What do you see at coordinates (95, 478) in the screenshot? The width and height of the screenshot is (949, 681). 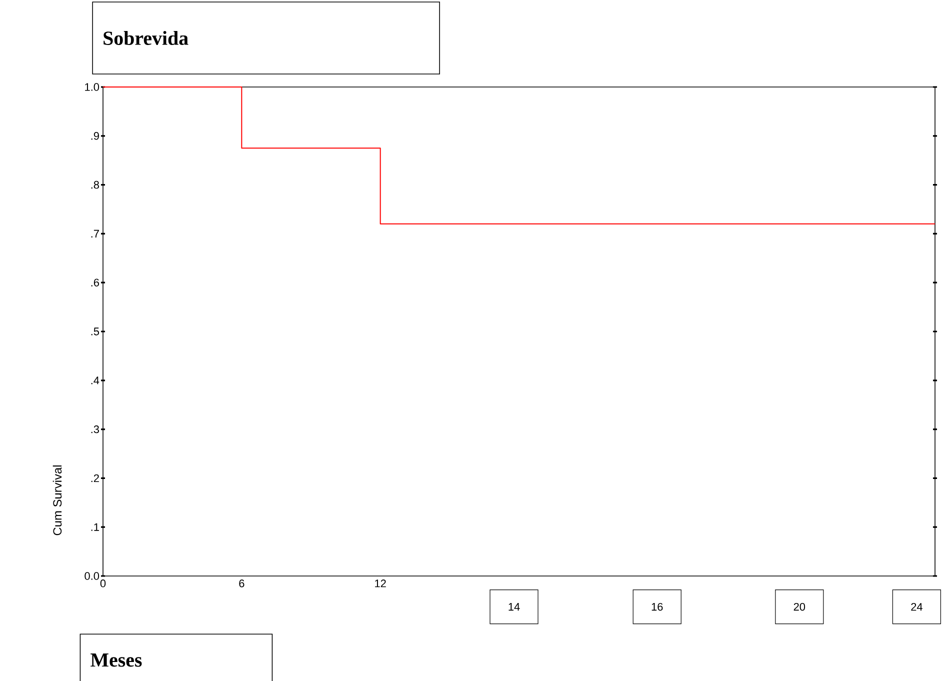 I see `y-tick-label: .2` at bounding box center [95, 478].